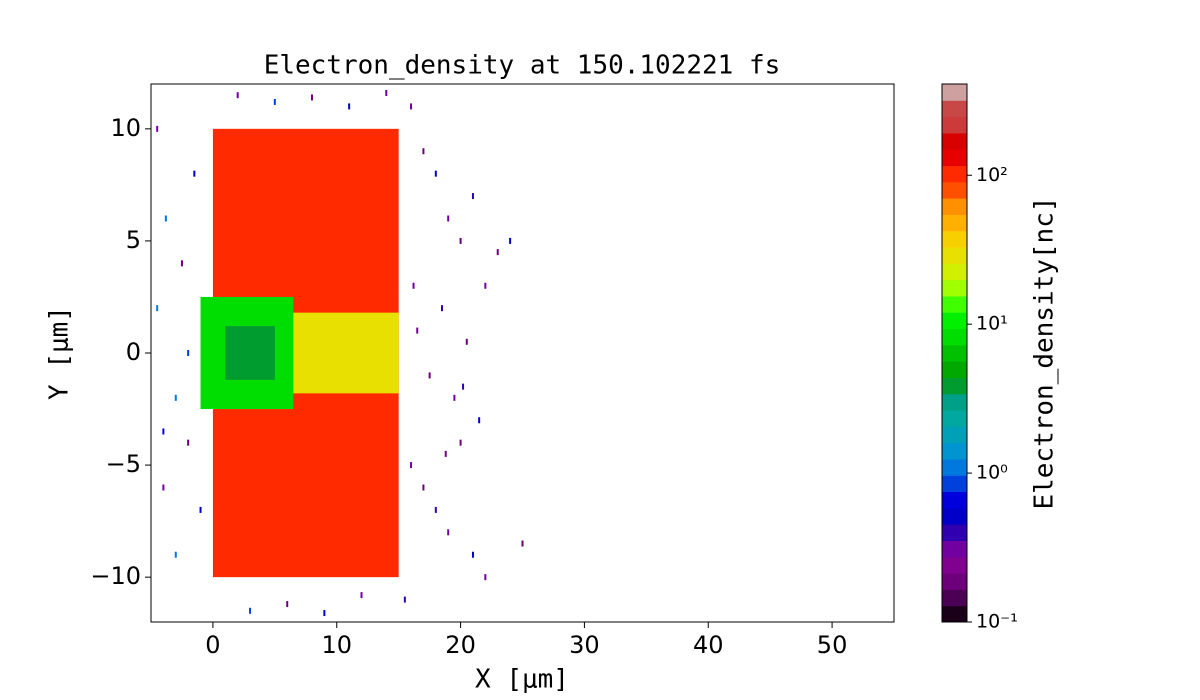 This screenshot has width=1200, height=700. Describe the element at coordinates (997, 622) in the screenshot. I see `colorbar-tick-label: 10⁻¹` at that location.